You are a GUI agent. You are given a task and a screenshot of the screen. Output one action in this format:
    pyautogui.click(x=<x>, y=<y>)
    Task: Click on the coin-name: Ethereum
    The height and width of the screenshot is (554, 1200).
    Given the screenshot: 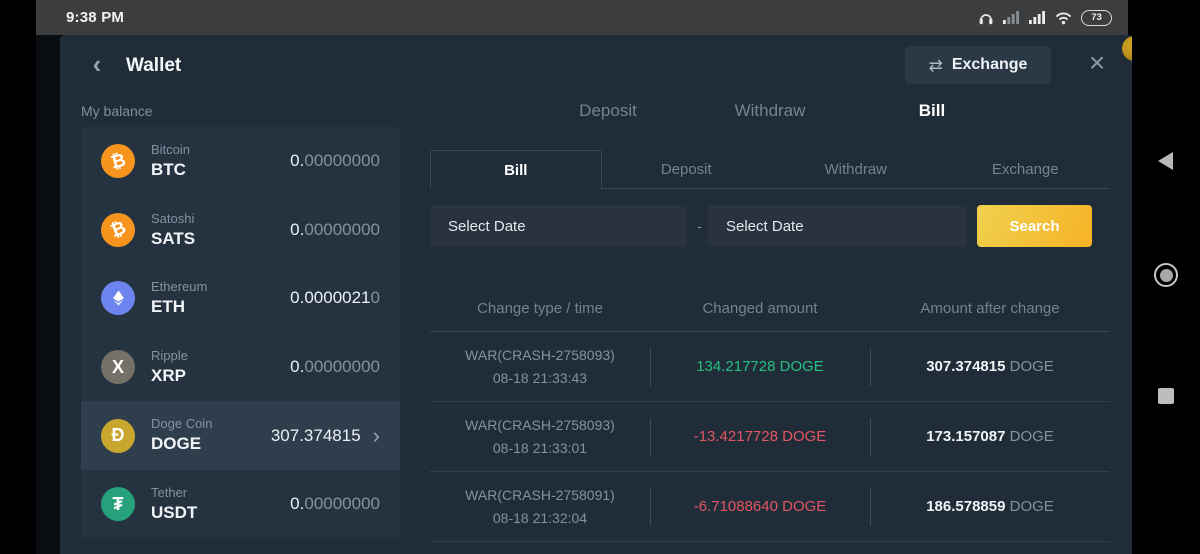 What is the action you would take?
    pyautogui.click(x=179, y=287)
    